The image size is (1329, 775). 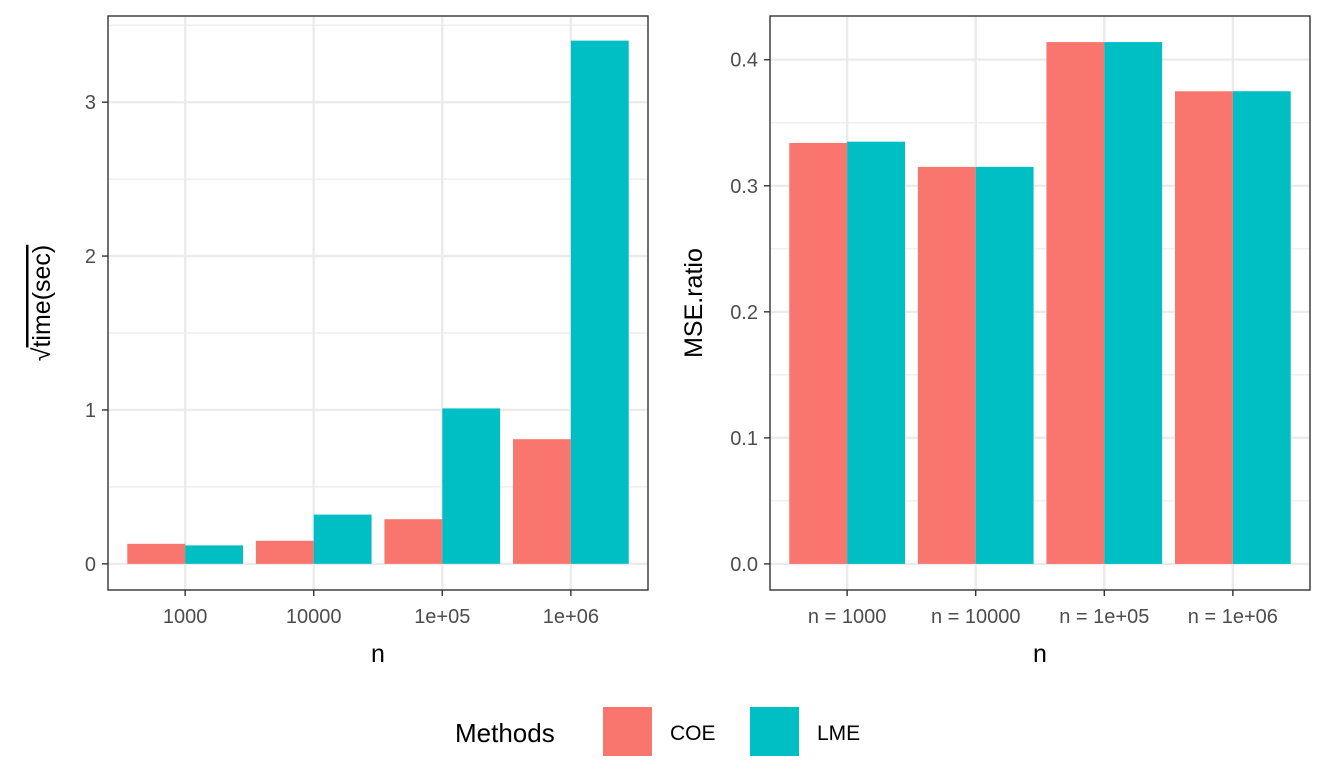 I want to click on y-tick-label: 3, so click(x=90, y=103).